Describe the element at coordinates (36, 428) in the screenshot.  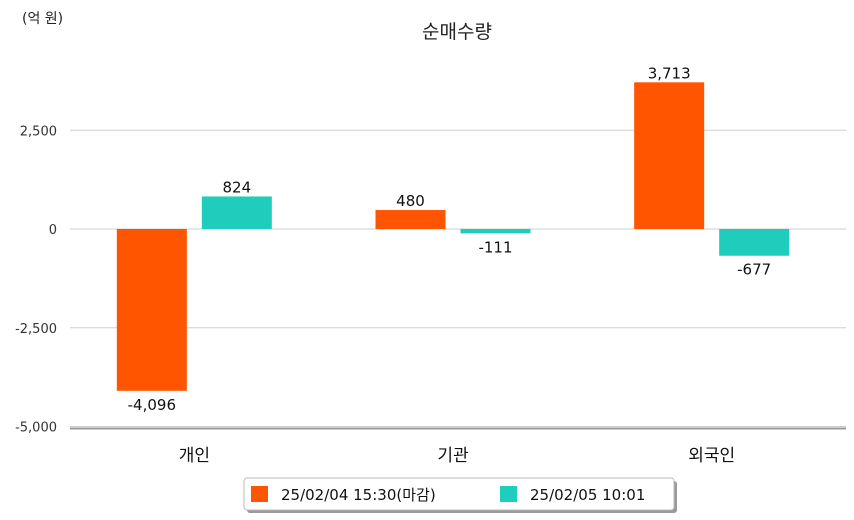
I see `y-tick-label: -5,000` at that location.